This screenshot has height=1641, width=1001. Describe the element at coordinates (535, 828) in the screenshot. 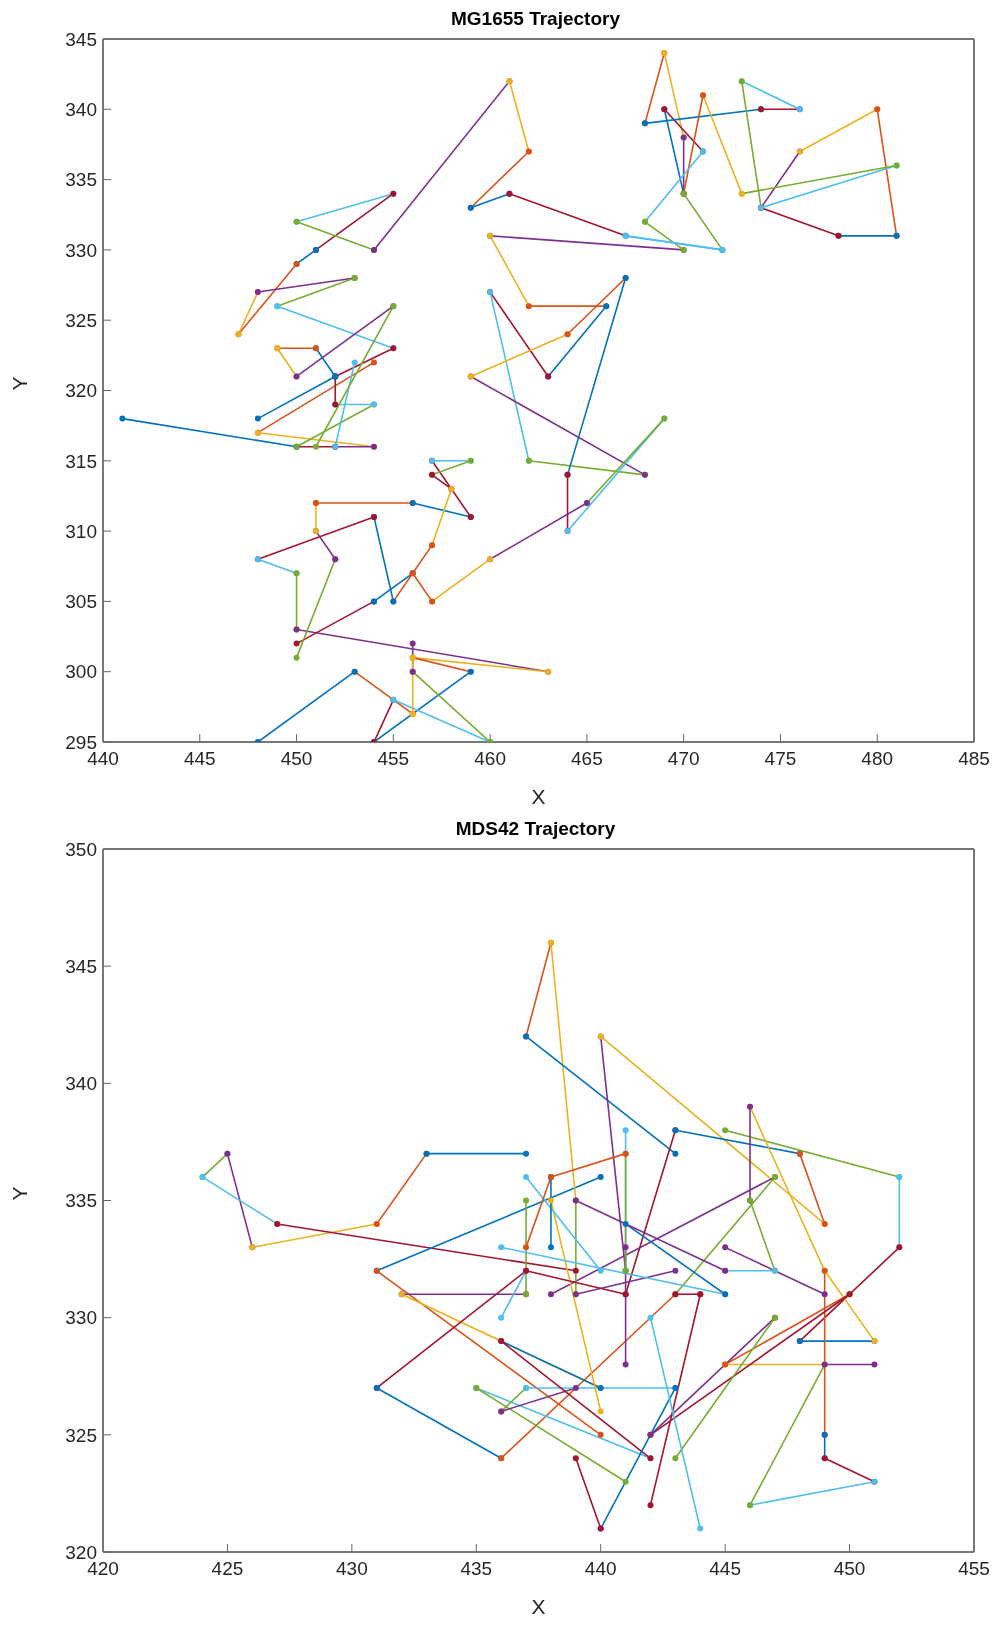

I see `chart-title: MDS42 Trajectory` at that location.